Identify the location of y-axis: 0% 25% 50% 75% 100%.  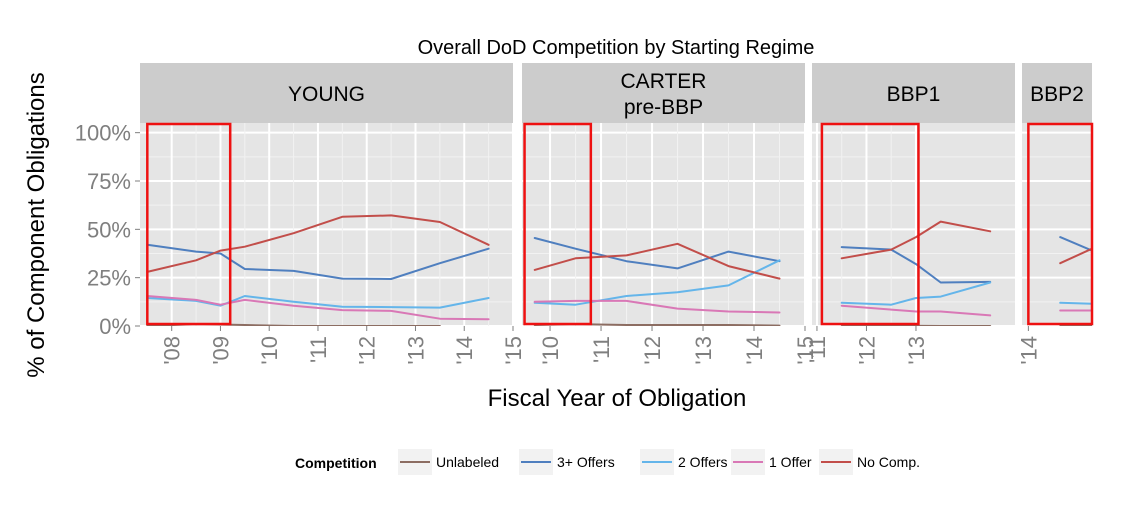
(107, 230).